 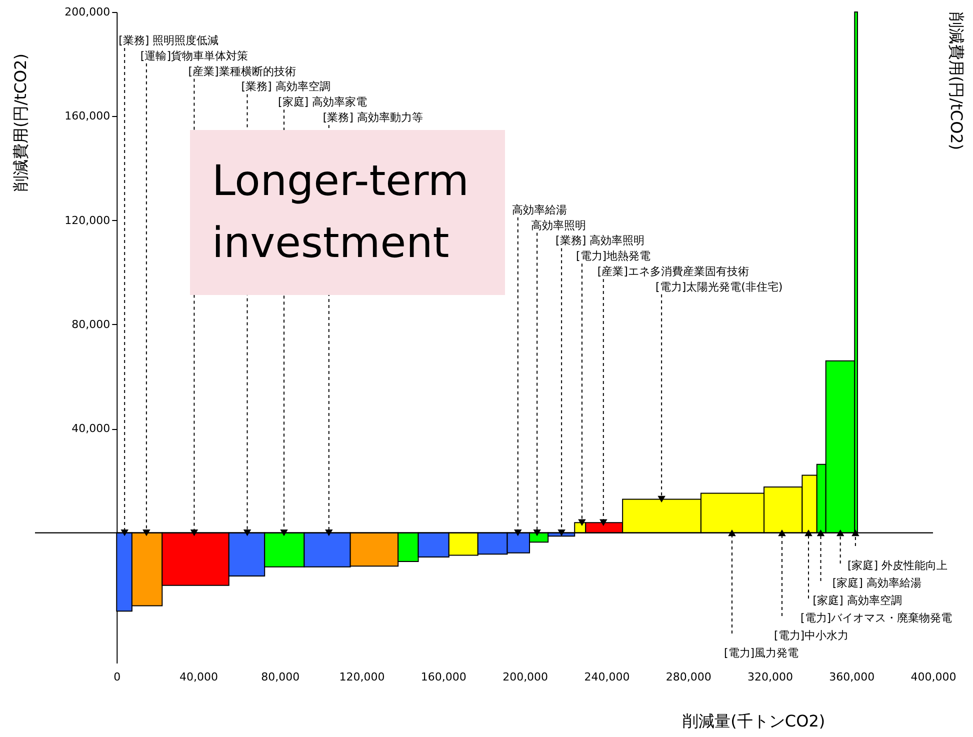 I want to click on x-tick-label: 120,000, so click(x=362, y=677).